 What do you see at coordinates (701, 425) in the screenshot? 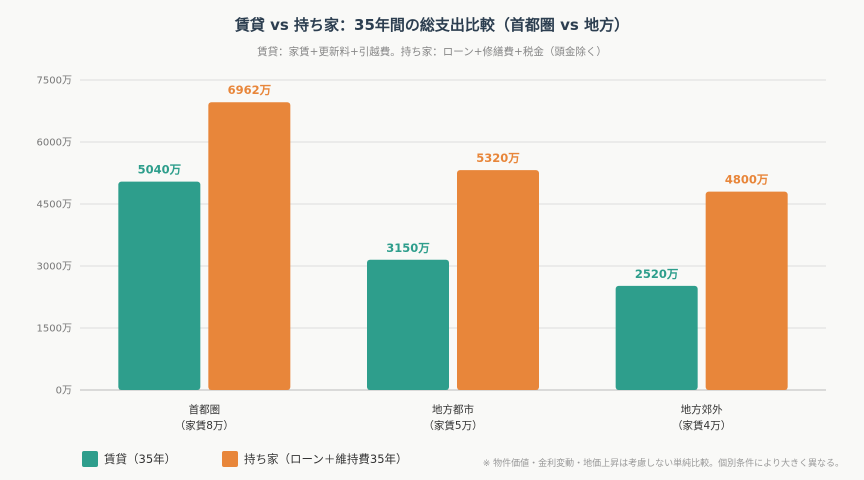
I see `x-tick-label: （家賃4万）` at bounding box center [701, 425].